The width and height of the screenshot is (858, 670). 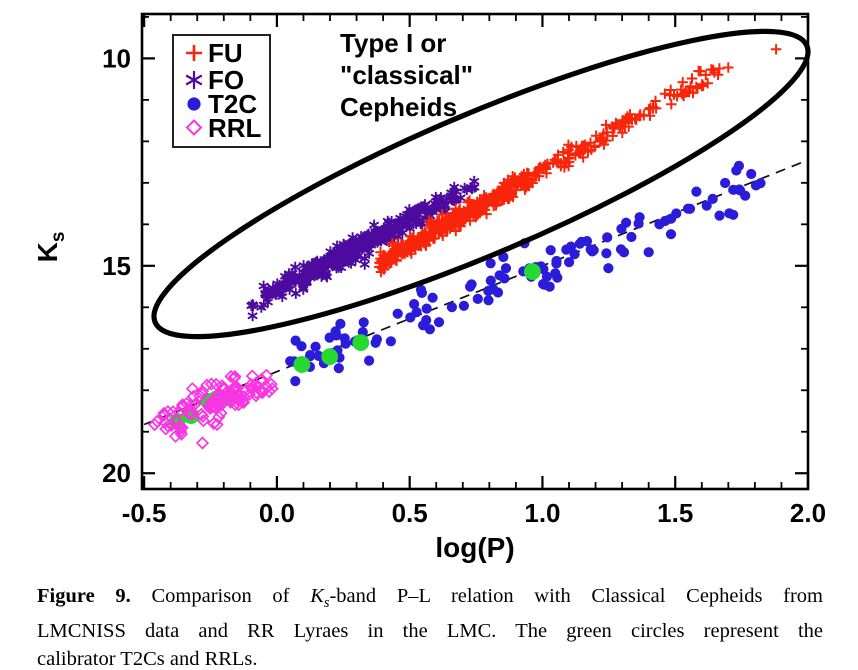 I want to click on legend-label-fu: FU, so click(x=225, y=53).